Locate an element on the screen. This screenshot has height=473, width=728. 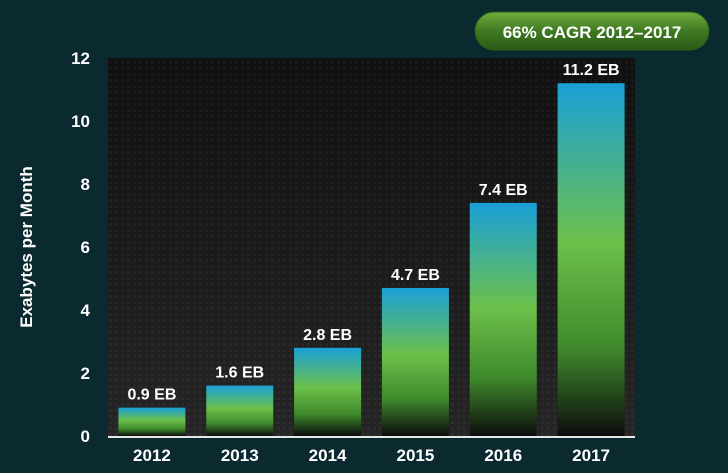
x-tick-label-2015: 2015 is located at coordinates (416, 455).